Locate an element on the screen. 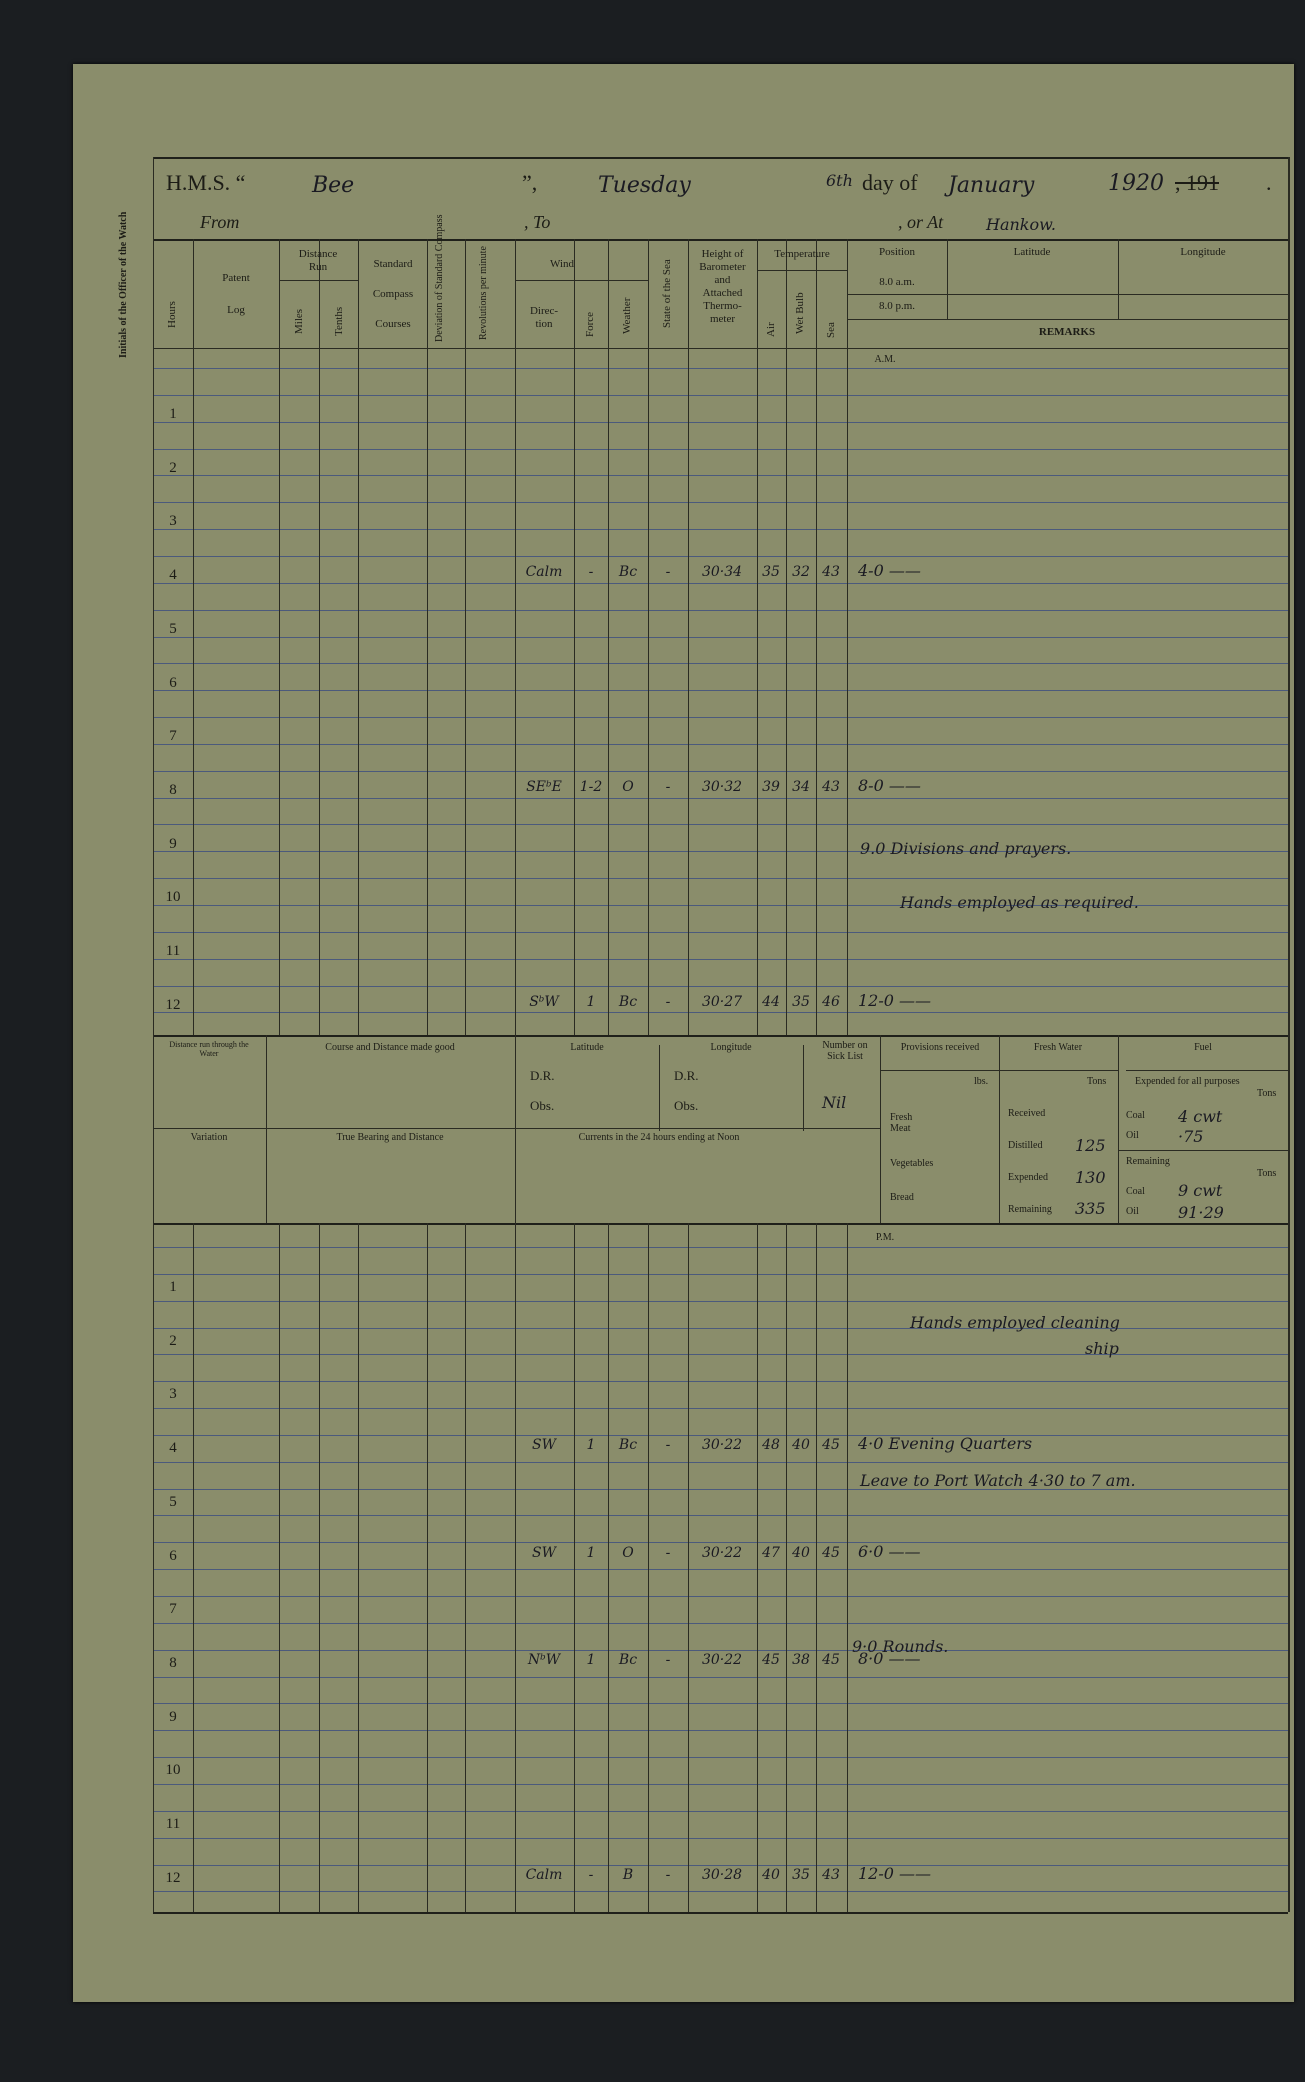 This screenshot has width=1305, height=2082. entry-air: 35 is located at coordinates (771, 572).